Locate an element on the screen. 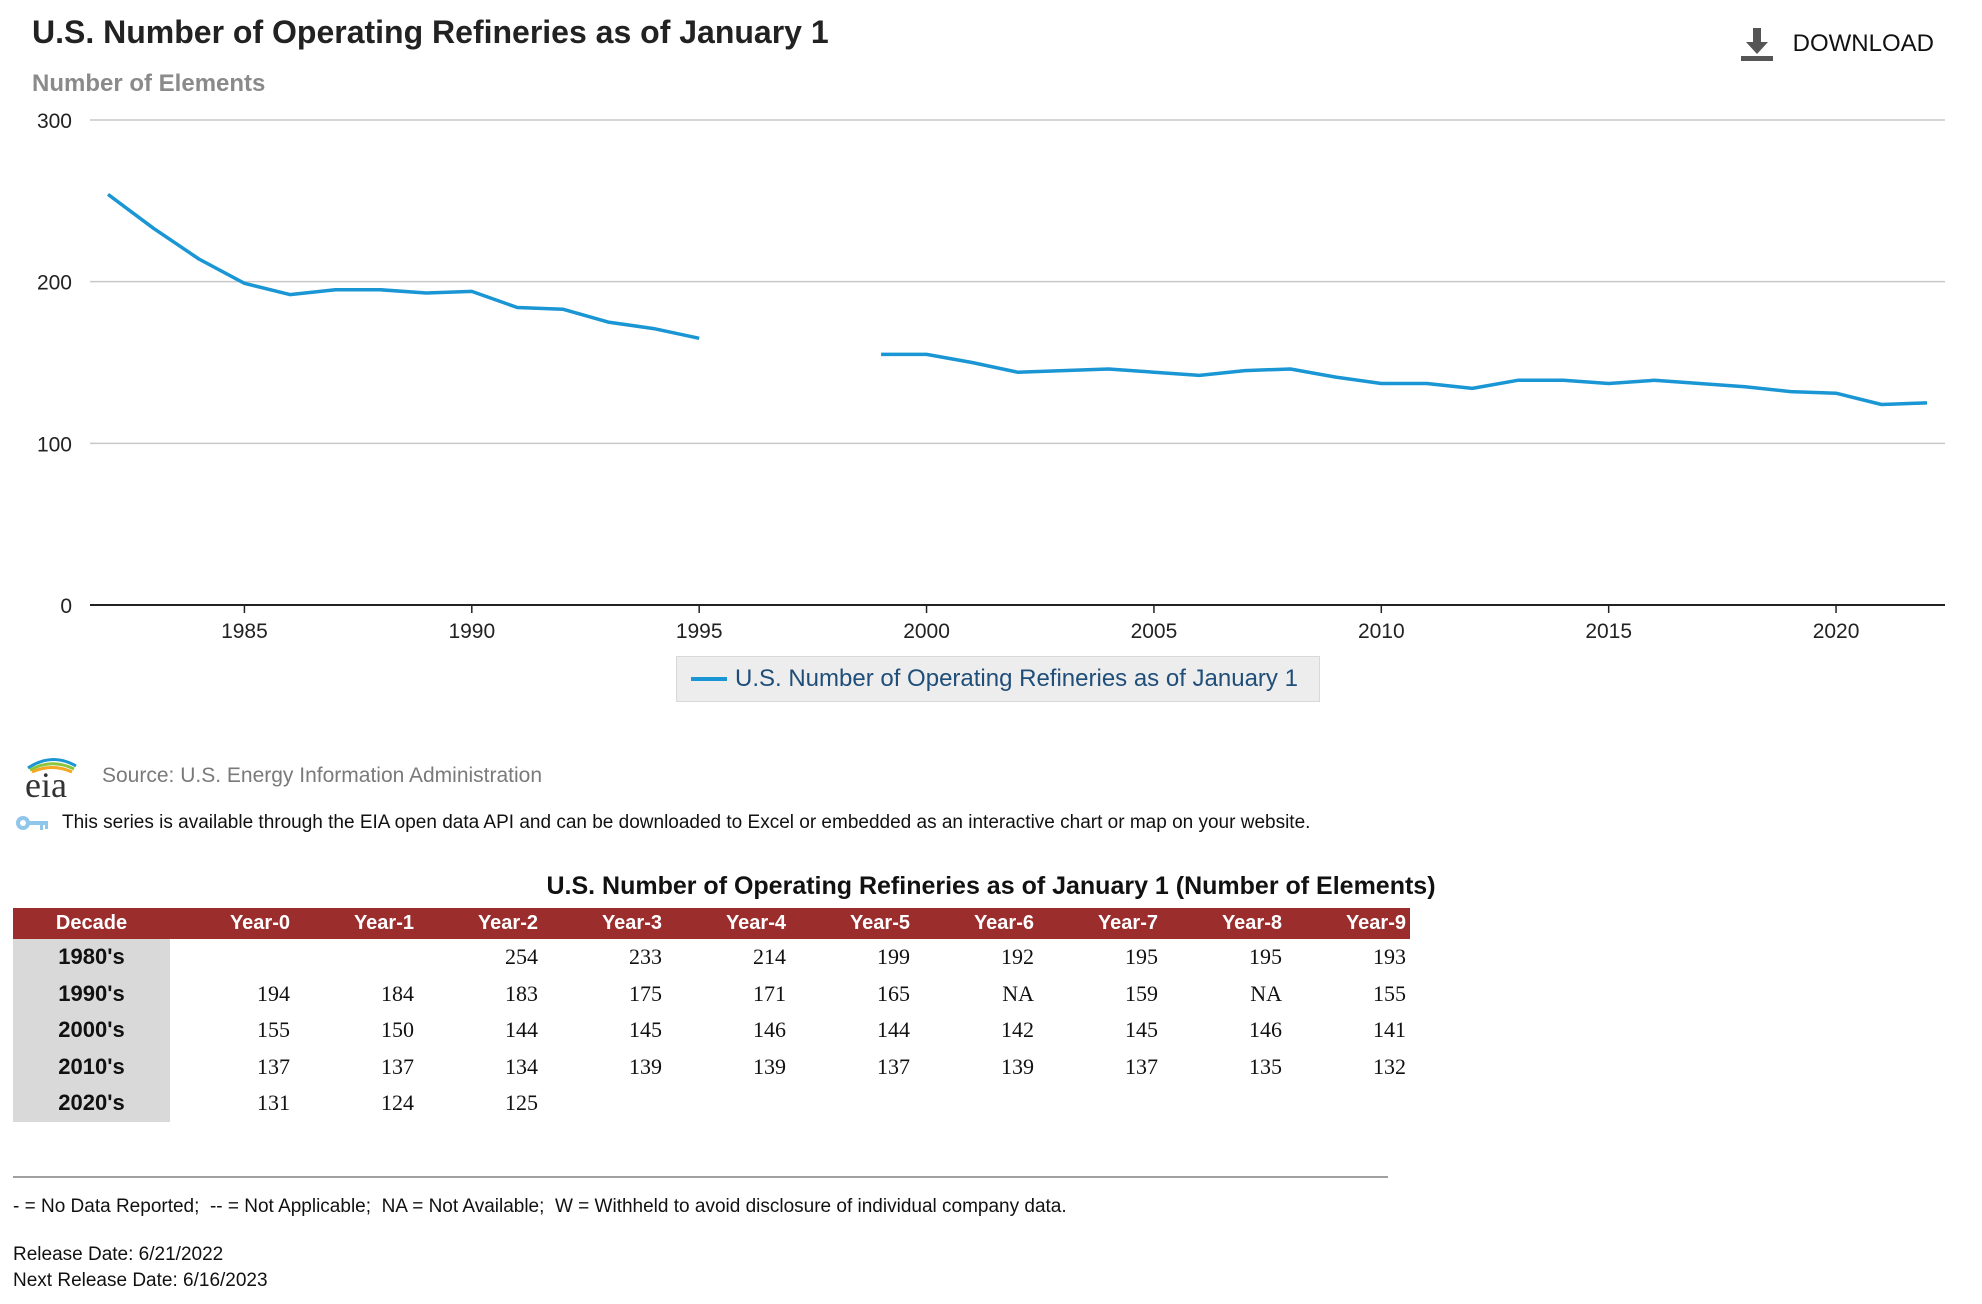 Image resolution: width=1982 pixels, height=1304 pixels. x-tick-label: 1985 is located at coordinates (244, 630).